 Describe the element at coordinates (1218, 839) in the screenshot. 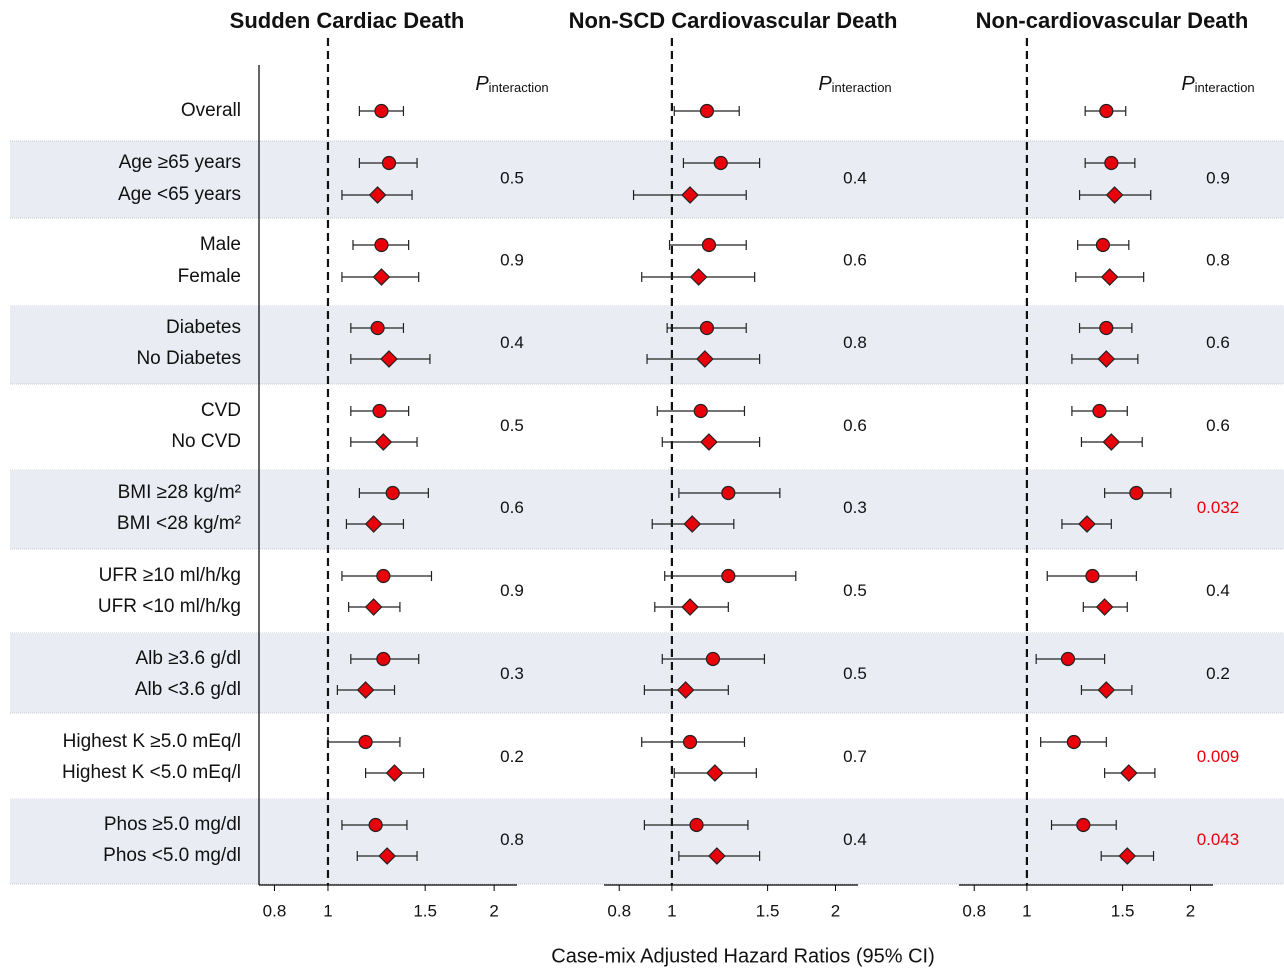

I see `p-value: 0.043` at that location.